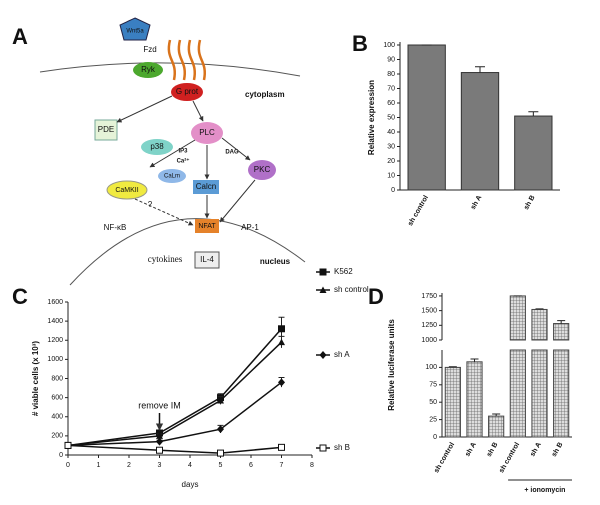  Describe the element at coordinates (429, 296) in the screenshot. I see `y-tick-label: 1750` at that location.